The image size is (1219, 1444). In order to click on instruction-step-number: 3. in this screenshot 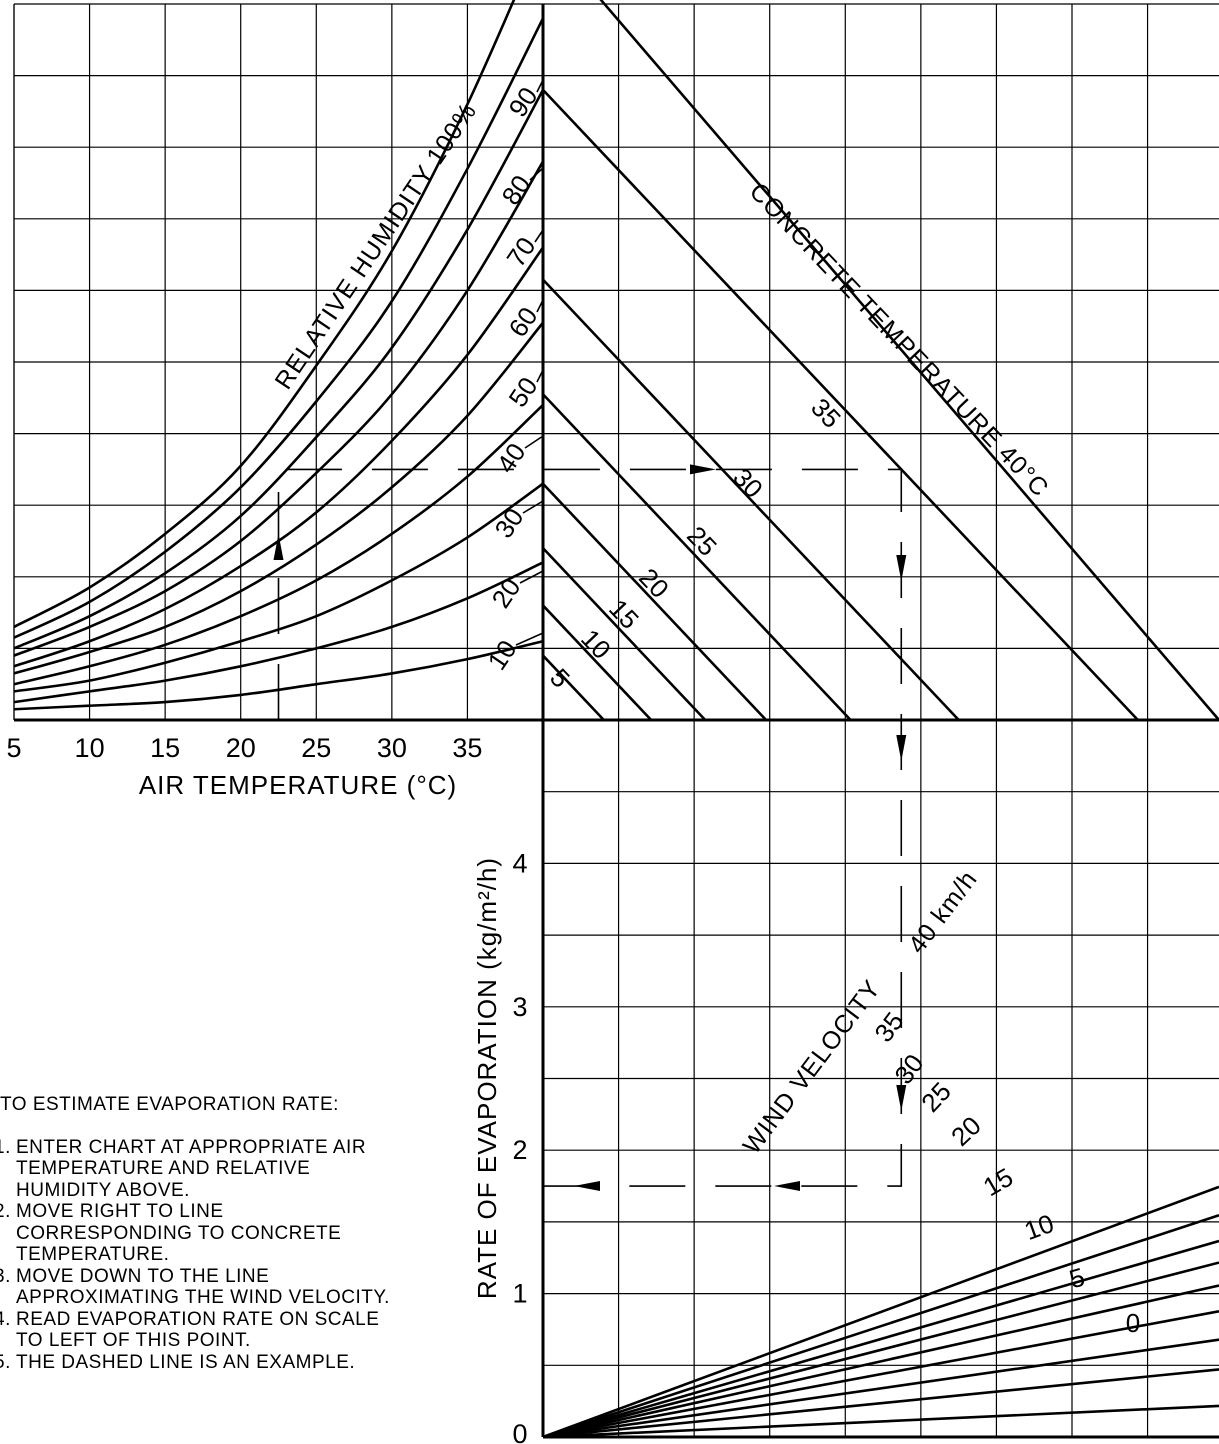, I will do `click(5, 1276)`.